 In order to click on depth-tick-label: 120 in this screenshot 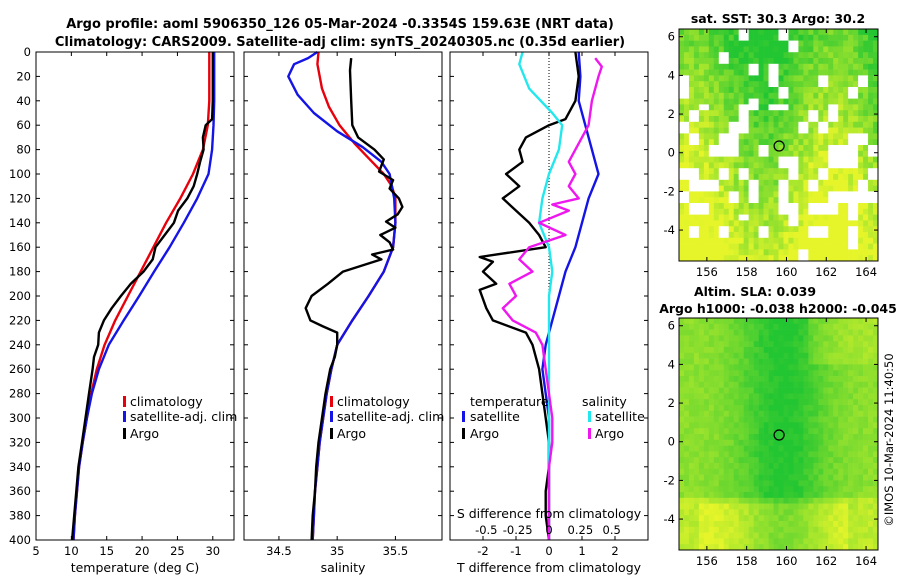, I will do `click(20, 198)`.